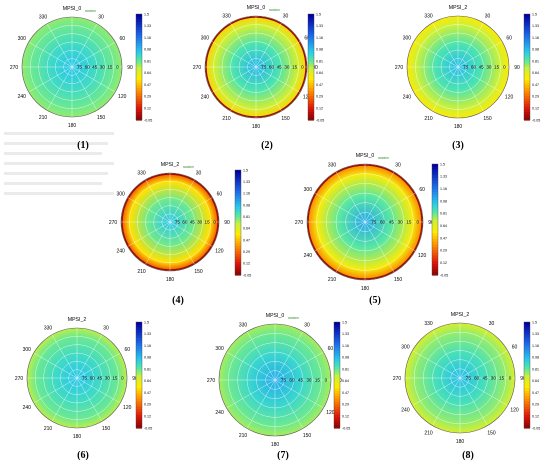 This screenshot has width=550, height=467. What do you see at coordinates (205, 97) in the screenshot?
I see `angle-tick-label: 240` at bounding box center [205, 97].